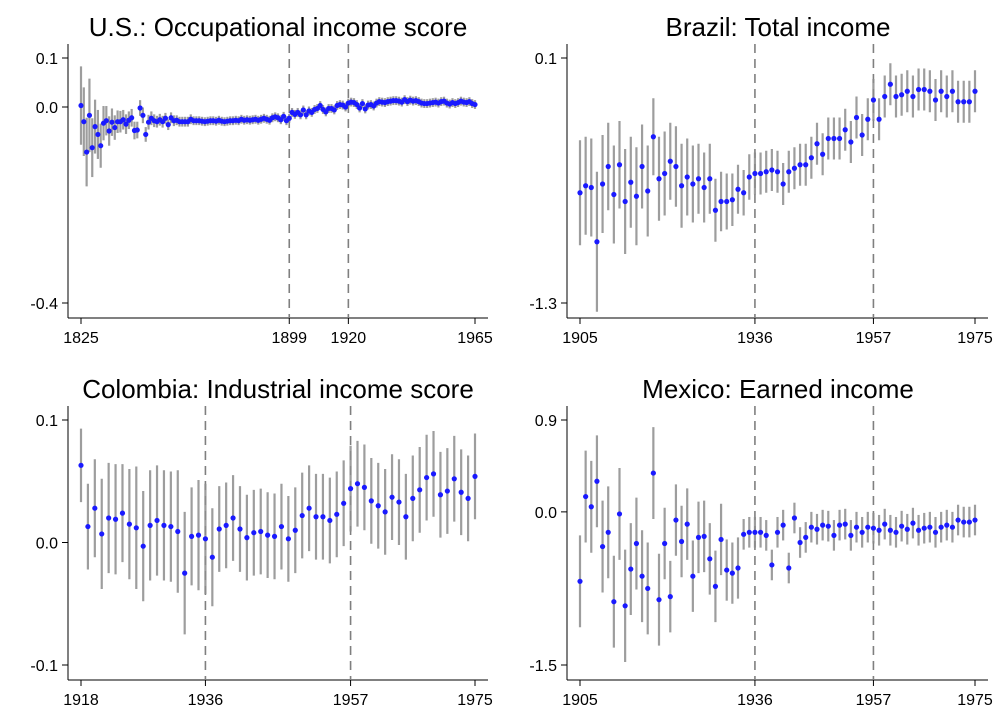 The height and width of the screenshot is (727, 1000). I want to click on x-tick-label: 1957, so click(351, 700).